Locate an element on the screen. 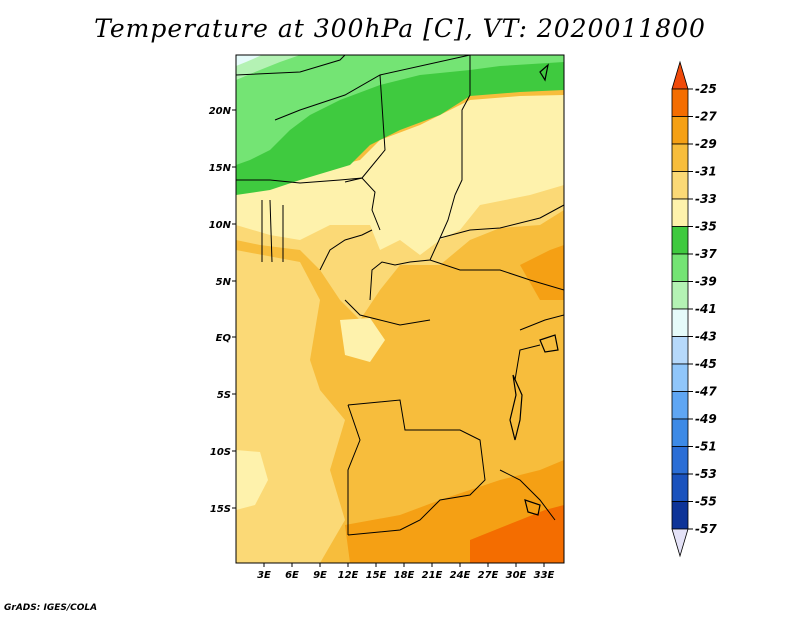 The width and height of the screenshot is (800, 618). band-minus35-minus33-north is located at coordinates (400, 175).